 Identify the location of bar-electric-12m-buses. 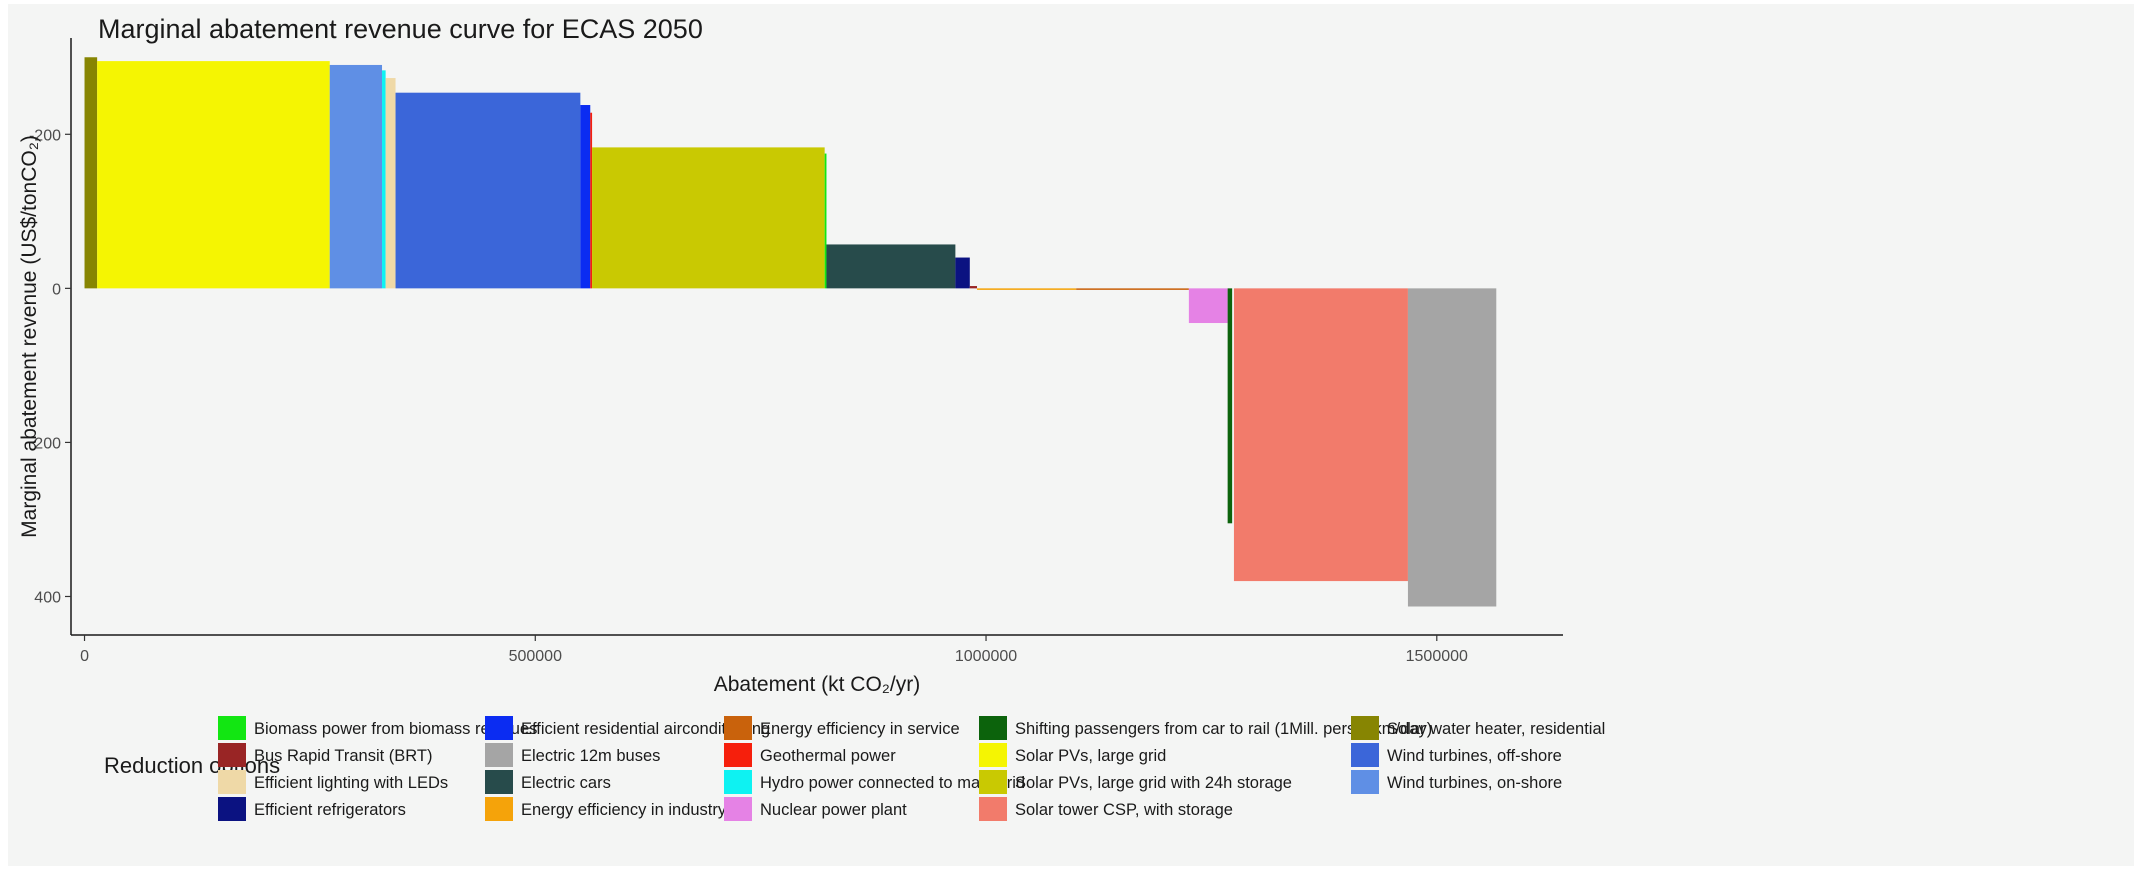
(1452, 447).